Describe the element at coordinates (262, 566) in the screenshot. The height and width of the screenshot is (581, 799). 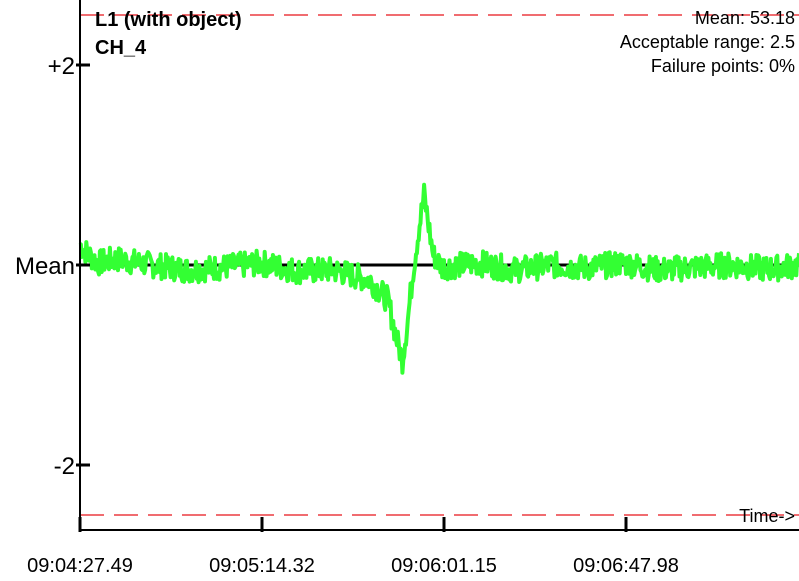
I see `x-tick-label-1: 09:05:14.32` at that location.